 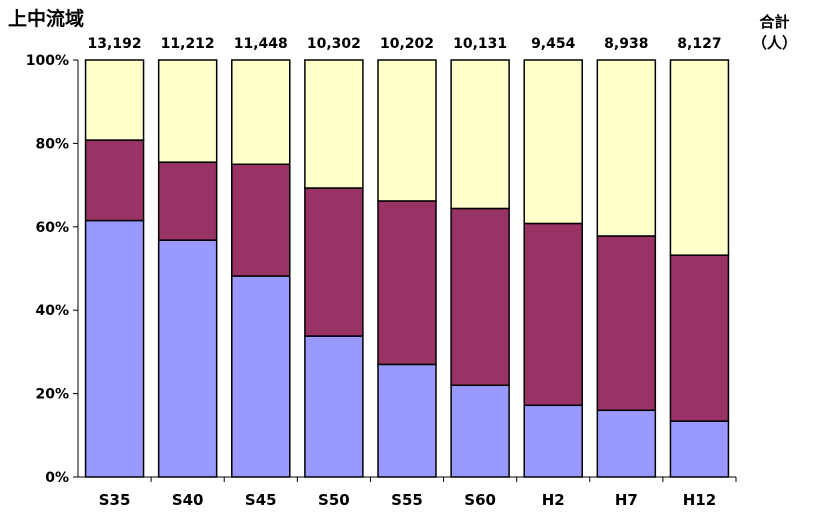 What do you see at coordinates (407, 500) in the screenshot?
I see `x-tick-label: S55` at bounding box center [407, 500].